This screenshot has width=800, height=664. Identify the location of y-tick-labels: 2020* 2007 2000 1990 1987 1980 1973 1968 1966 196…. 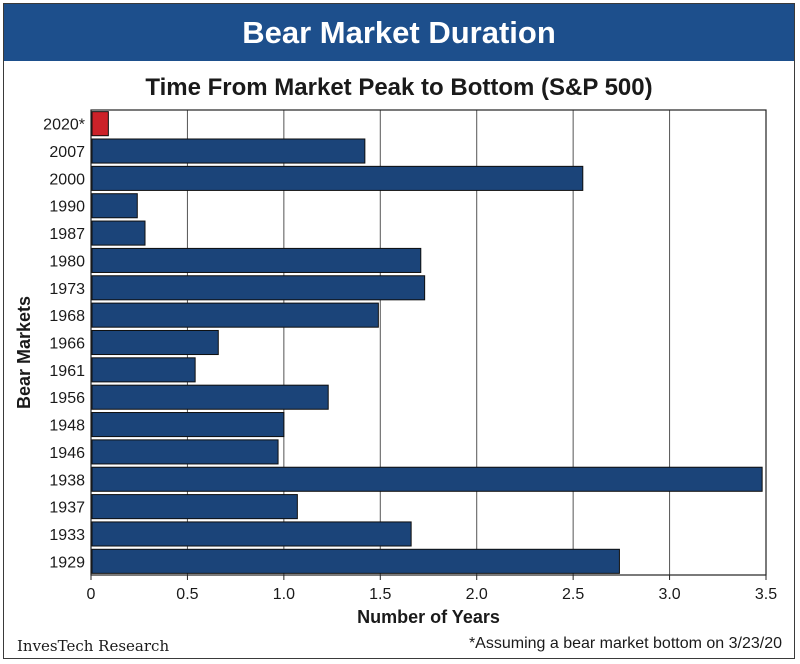
(64, 344).